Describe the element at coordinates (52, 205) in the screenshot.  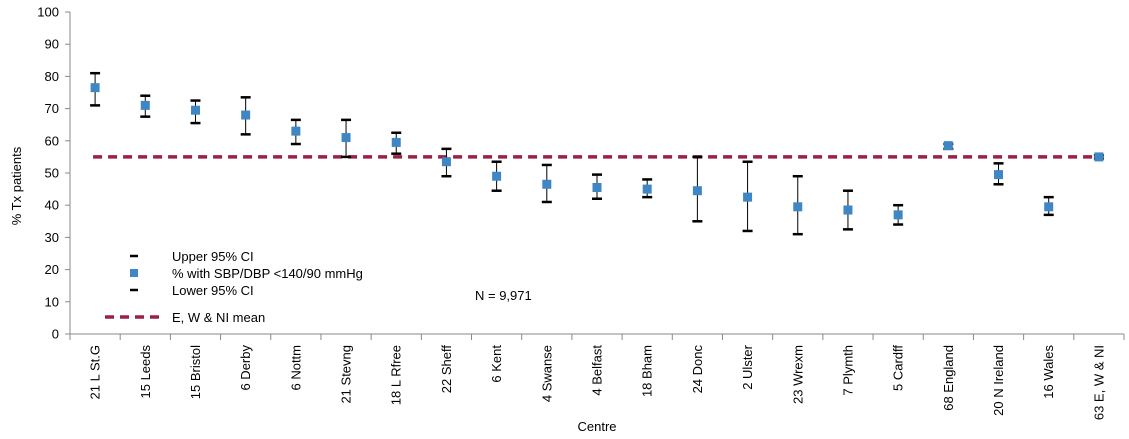
I see `y-tick-label: 40` at that location.